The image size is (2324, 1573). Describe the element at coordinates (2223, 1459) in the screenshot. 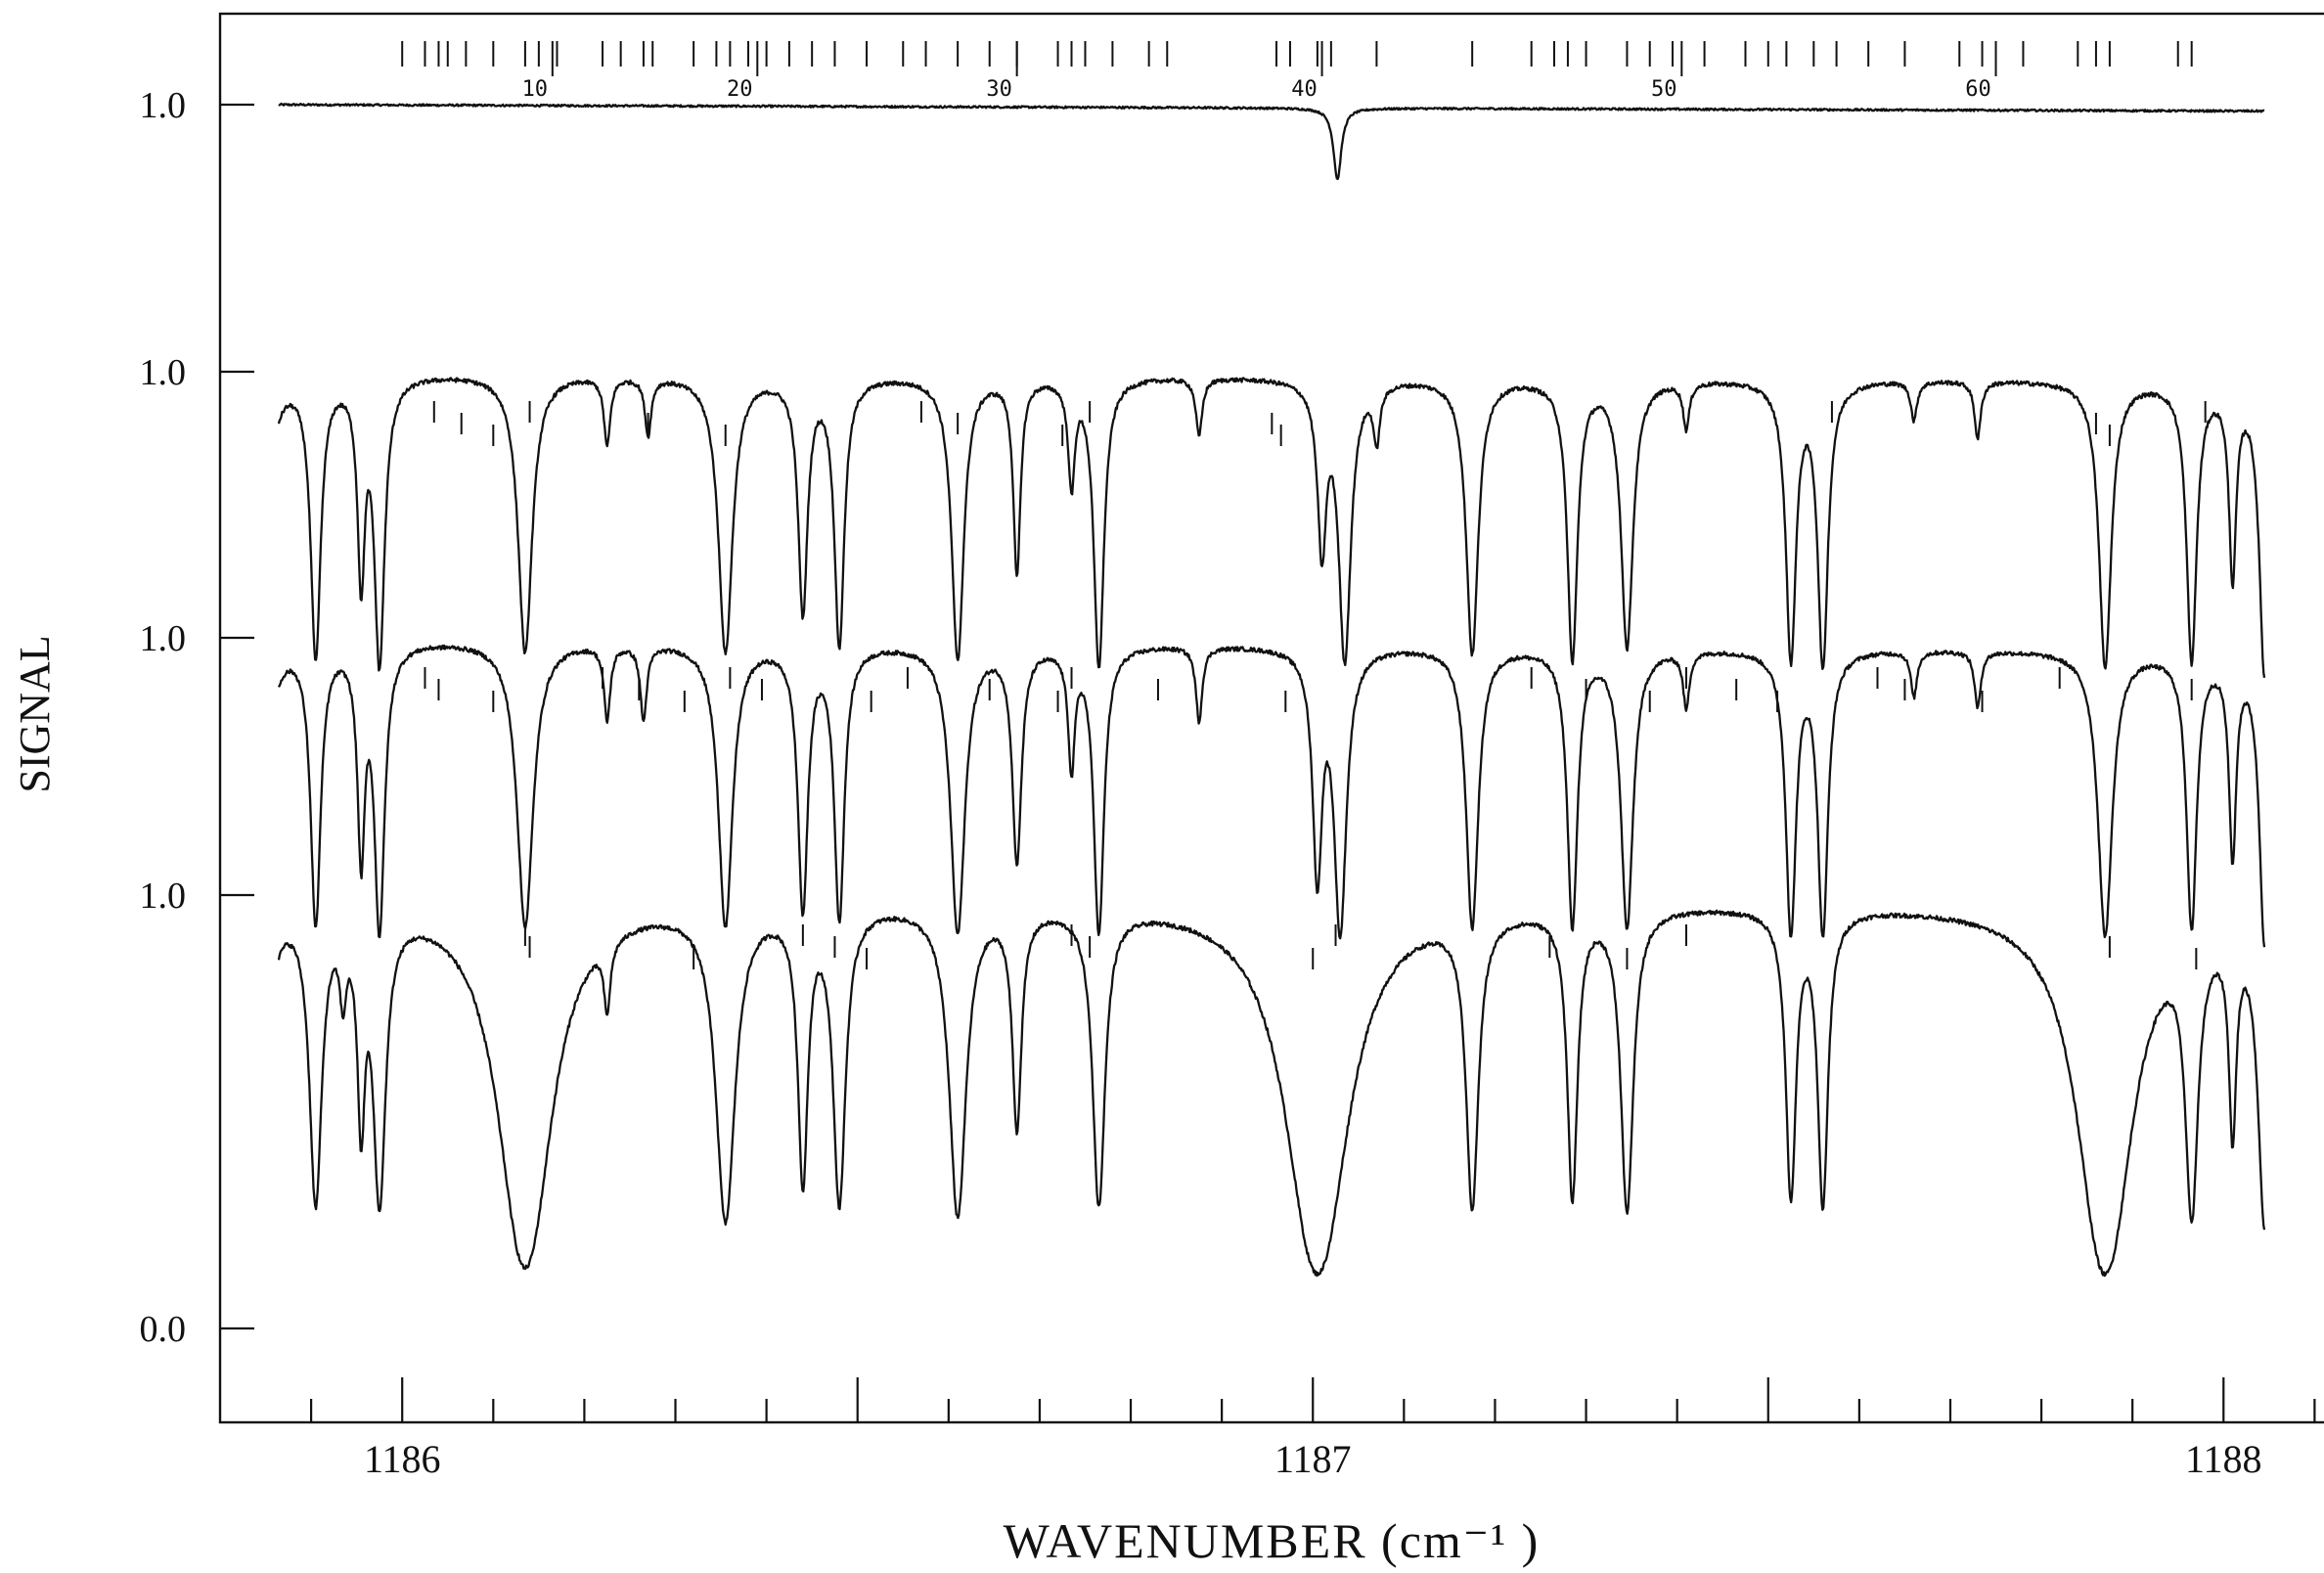

I see `x-tick-label: 1188` at that location.